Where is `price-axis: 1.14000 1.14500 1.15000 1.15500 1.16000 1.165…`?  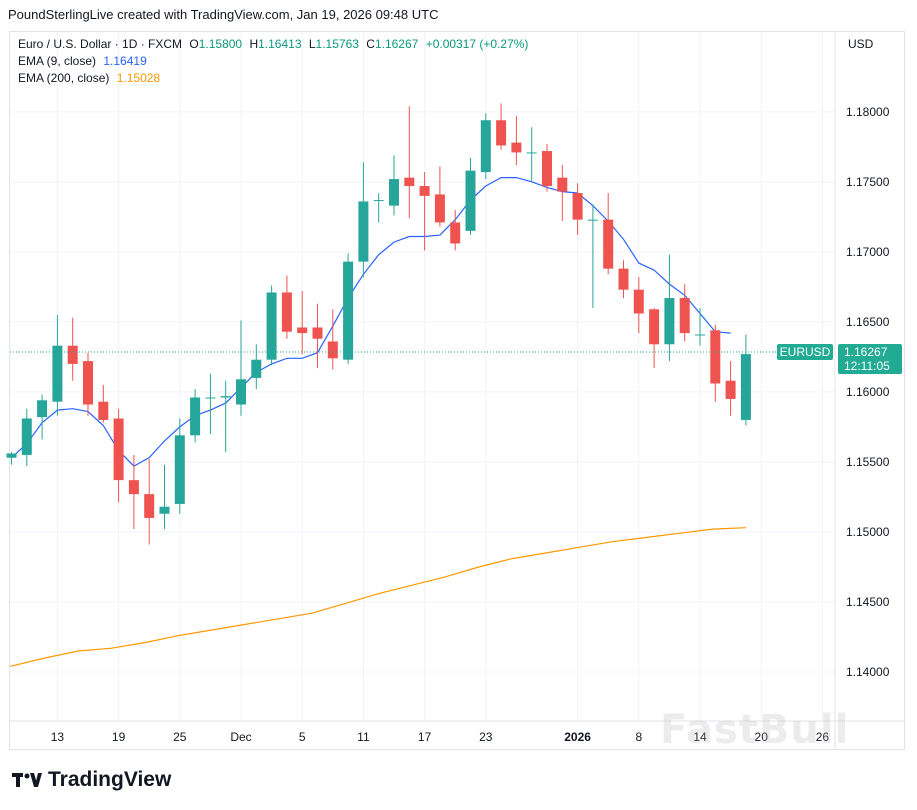
price-axis: 1.14000 1.14500 1.15000 1.15500 1.16000 1.165… is located at coordinates (862, 390).